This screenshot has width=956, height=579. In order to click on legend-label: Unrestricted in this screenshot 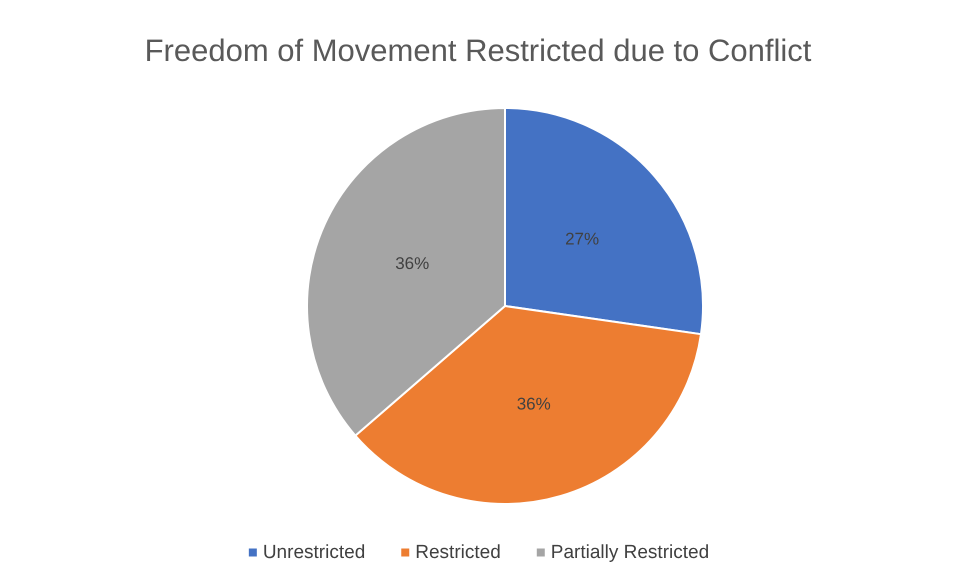, I will do `click(314, 552)`.